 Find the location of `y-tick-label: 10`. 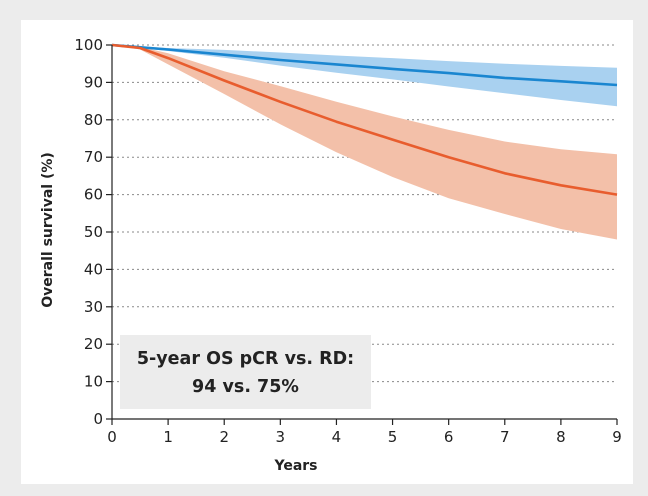

y-tick-label: 10 is located at coordinates (93, 382).